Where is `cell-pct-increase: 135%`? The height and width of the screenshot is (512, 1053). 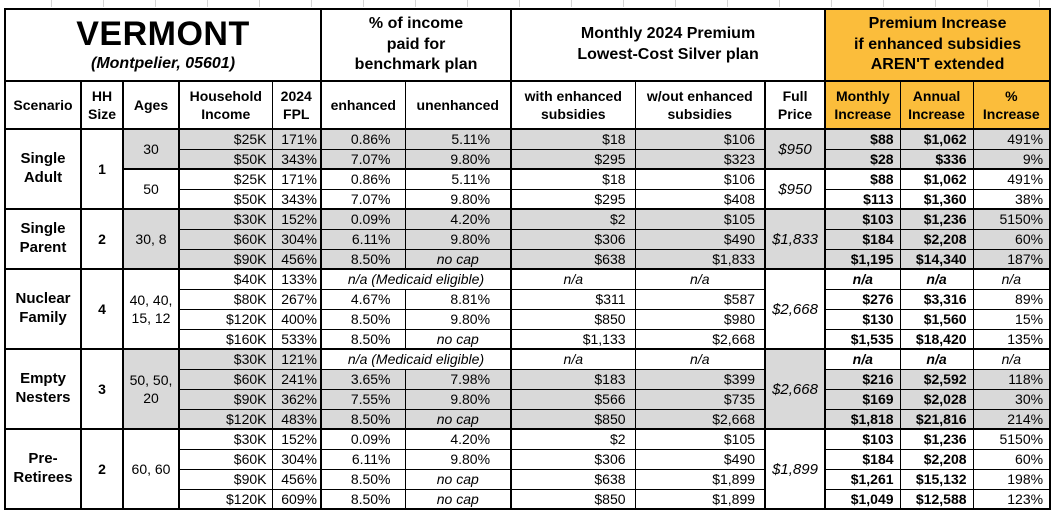 cell-pct-increase: 135% is located at coordinates (1011, 339).